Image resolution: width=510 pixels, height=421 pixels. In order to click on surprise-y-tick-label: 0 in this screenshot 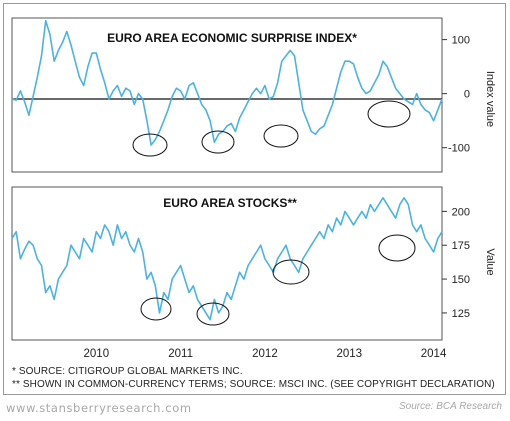, I will do `click(467, 95)`.